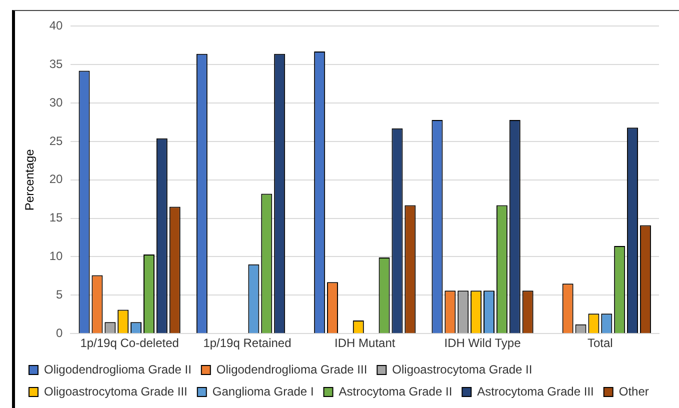 The width and height of the screenshot is (679, 408). I want to click on x-tick-label: IDH Mutant, so click(365, 343).